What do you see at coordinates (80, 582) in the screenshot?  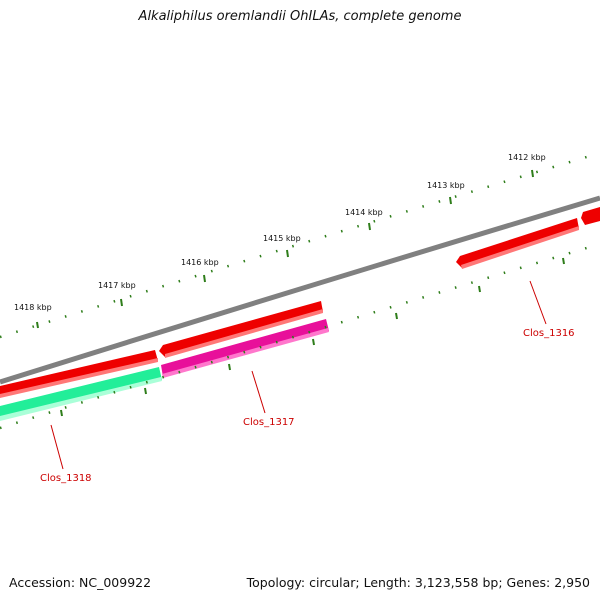 I see `accession-text: Accession: NC_009922` at bounding box center [80, 582].